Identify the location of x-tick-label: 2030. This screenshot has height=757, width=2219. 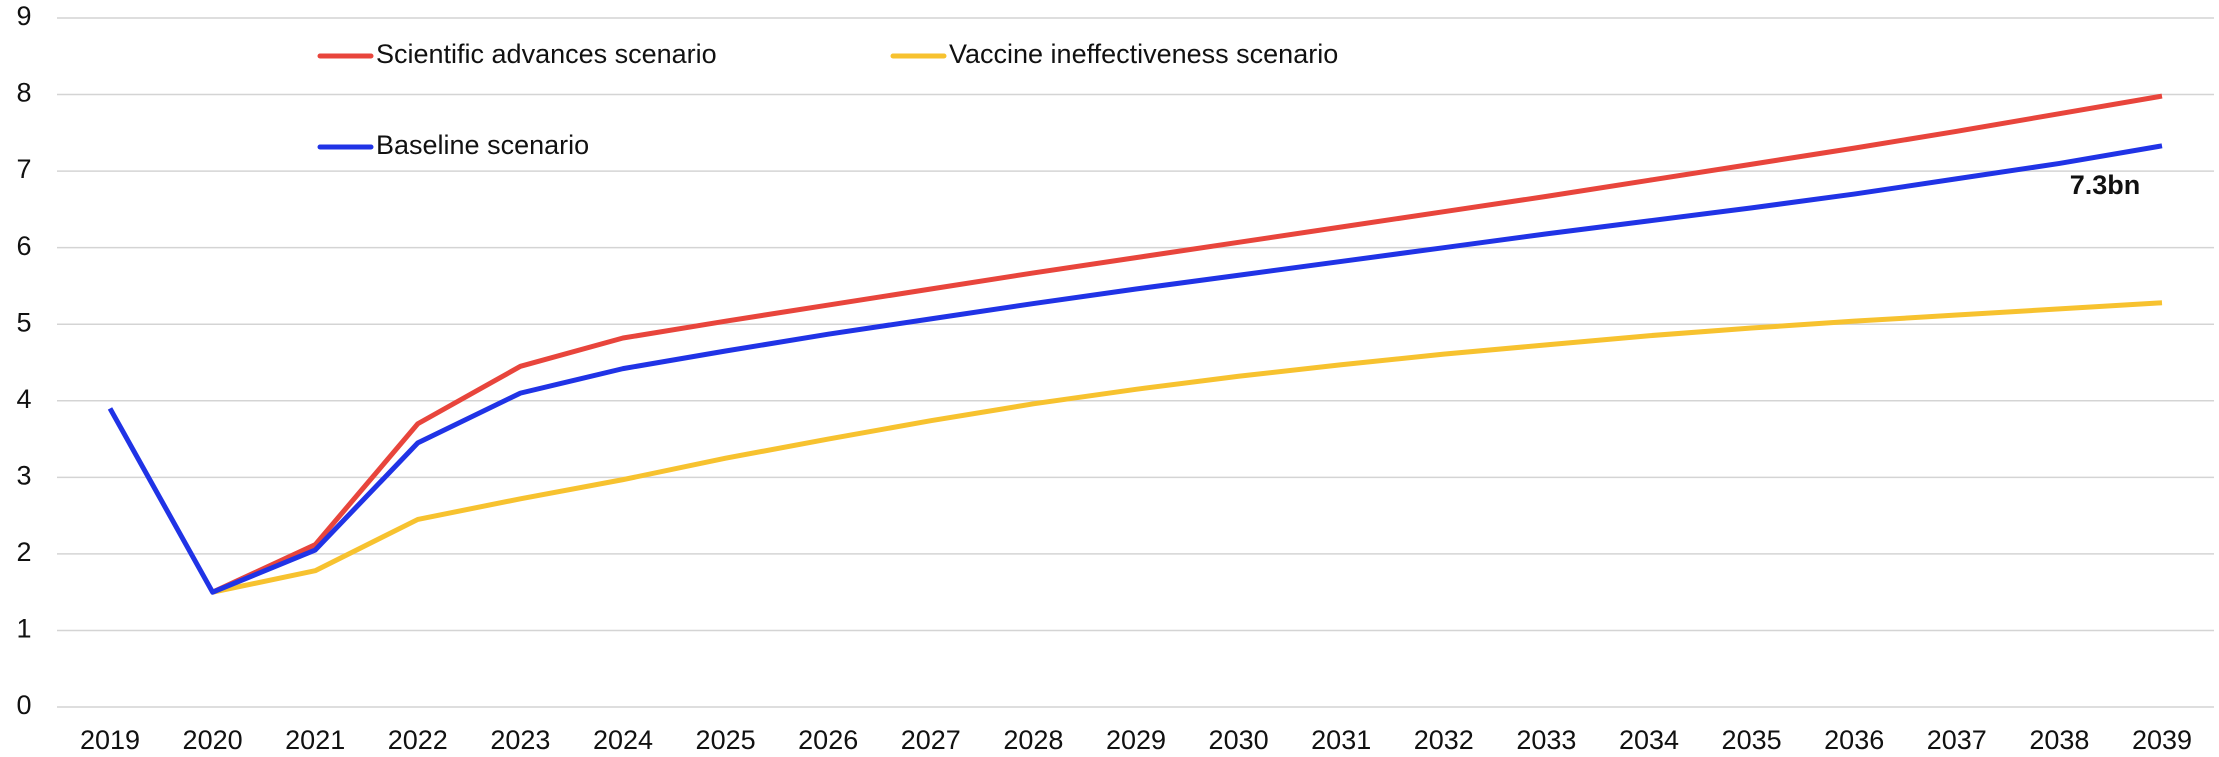
(1239, 740).